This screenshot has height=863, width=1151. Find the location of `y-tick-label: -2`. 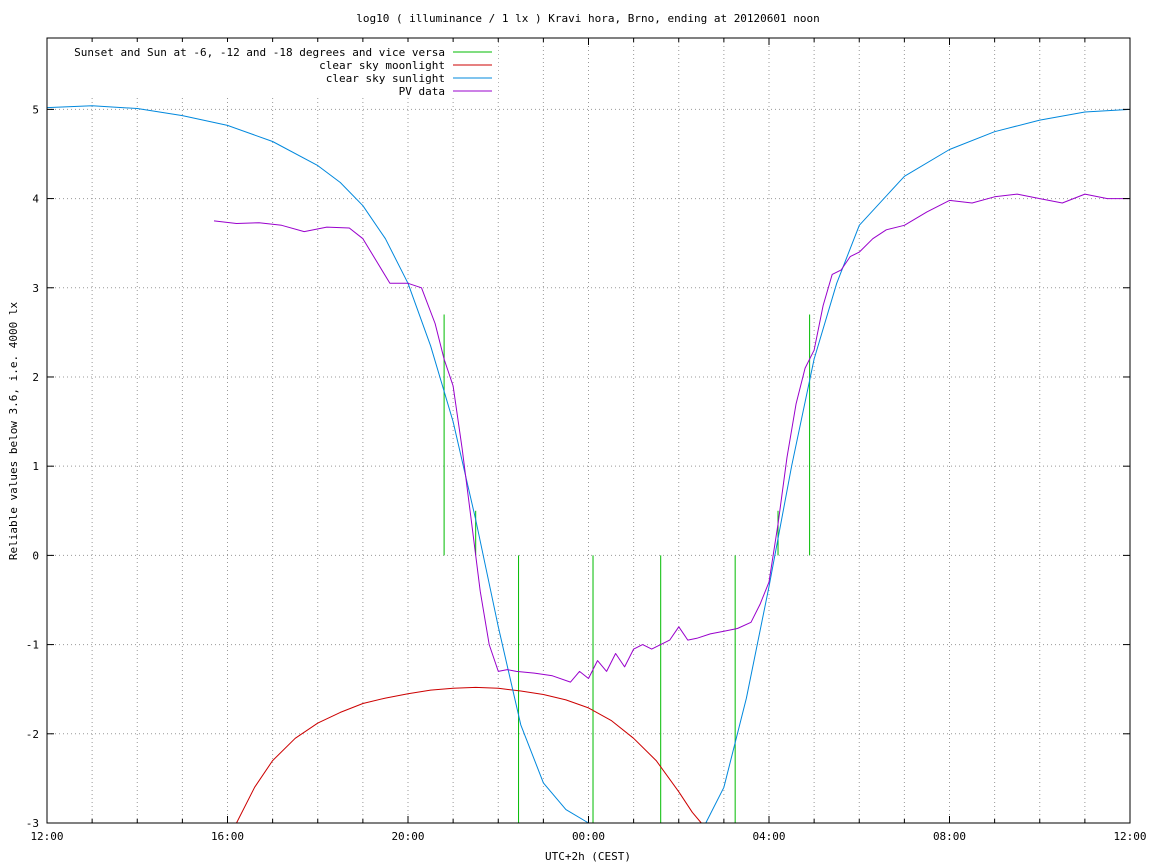

y-tick-label: -2 is located at coordinates (32, 734).